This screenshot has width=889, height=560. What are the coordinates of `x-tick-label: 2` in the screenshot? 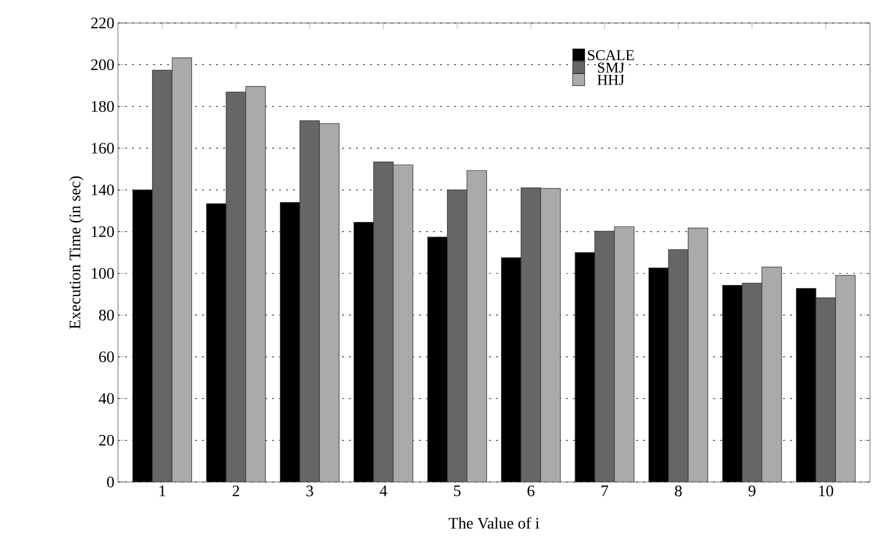 It's located at (236, 491).